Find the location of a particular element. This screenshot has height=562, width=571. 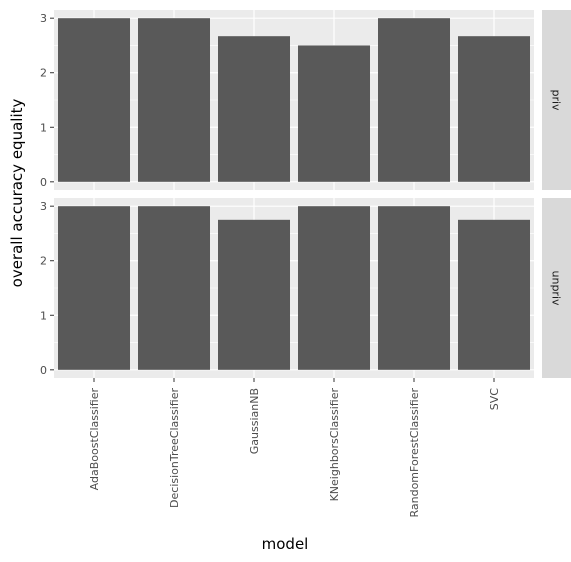

y-axis-title: overall accuracy equality is located at coordinates (17, 193).